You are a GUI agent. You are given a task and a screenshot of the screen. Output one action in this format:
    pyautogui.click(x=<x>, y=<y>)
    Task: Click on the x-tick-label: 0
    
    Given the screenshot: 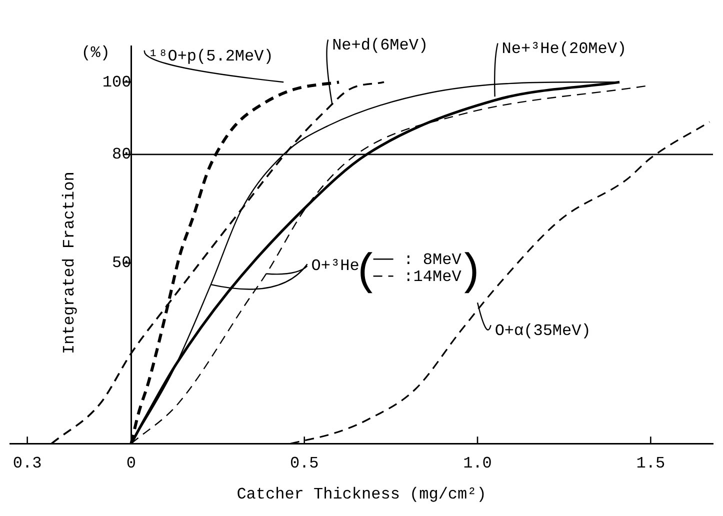 What is the action you would take?
    pyautogui.click(x=131, y=463)
    